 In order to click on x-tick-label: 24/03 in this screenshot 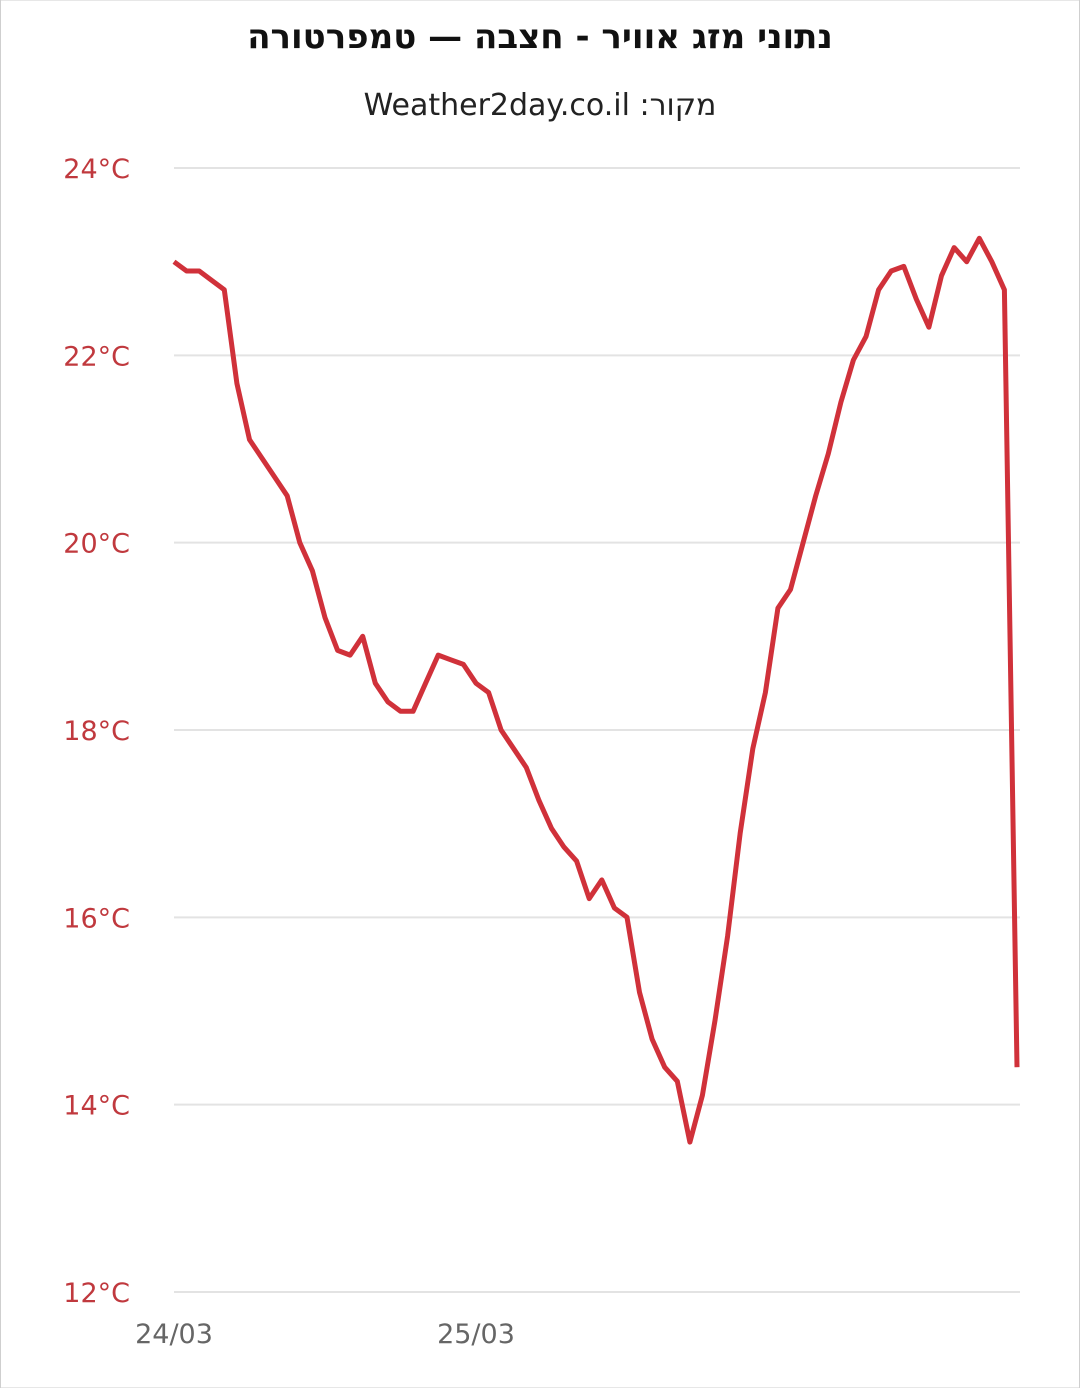, I will do `click(174, 1334)`.